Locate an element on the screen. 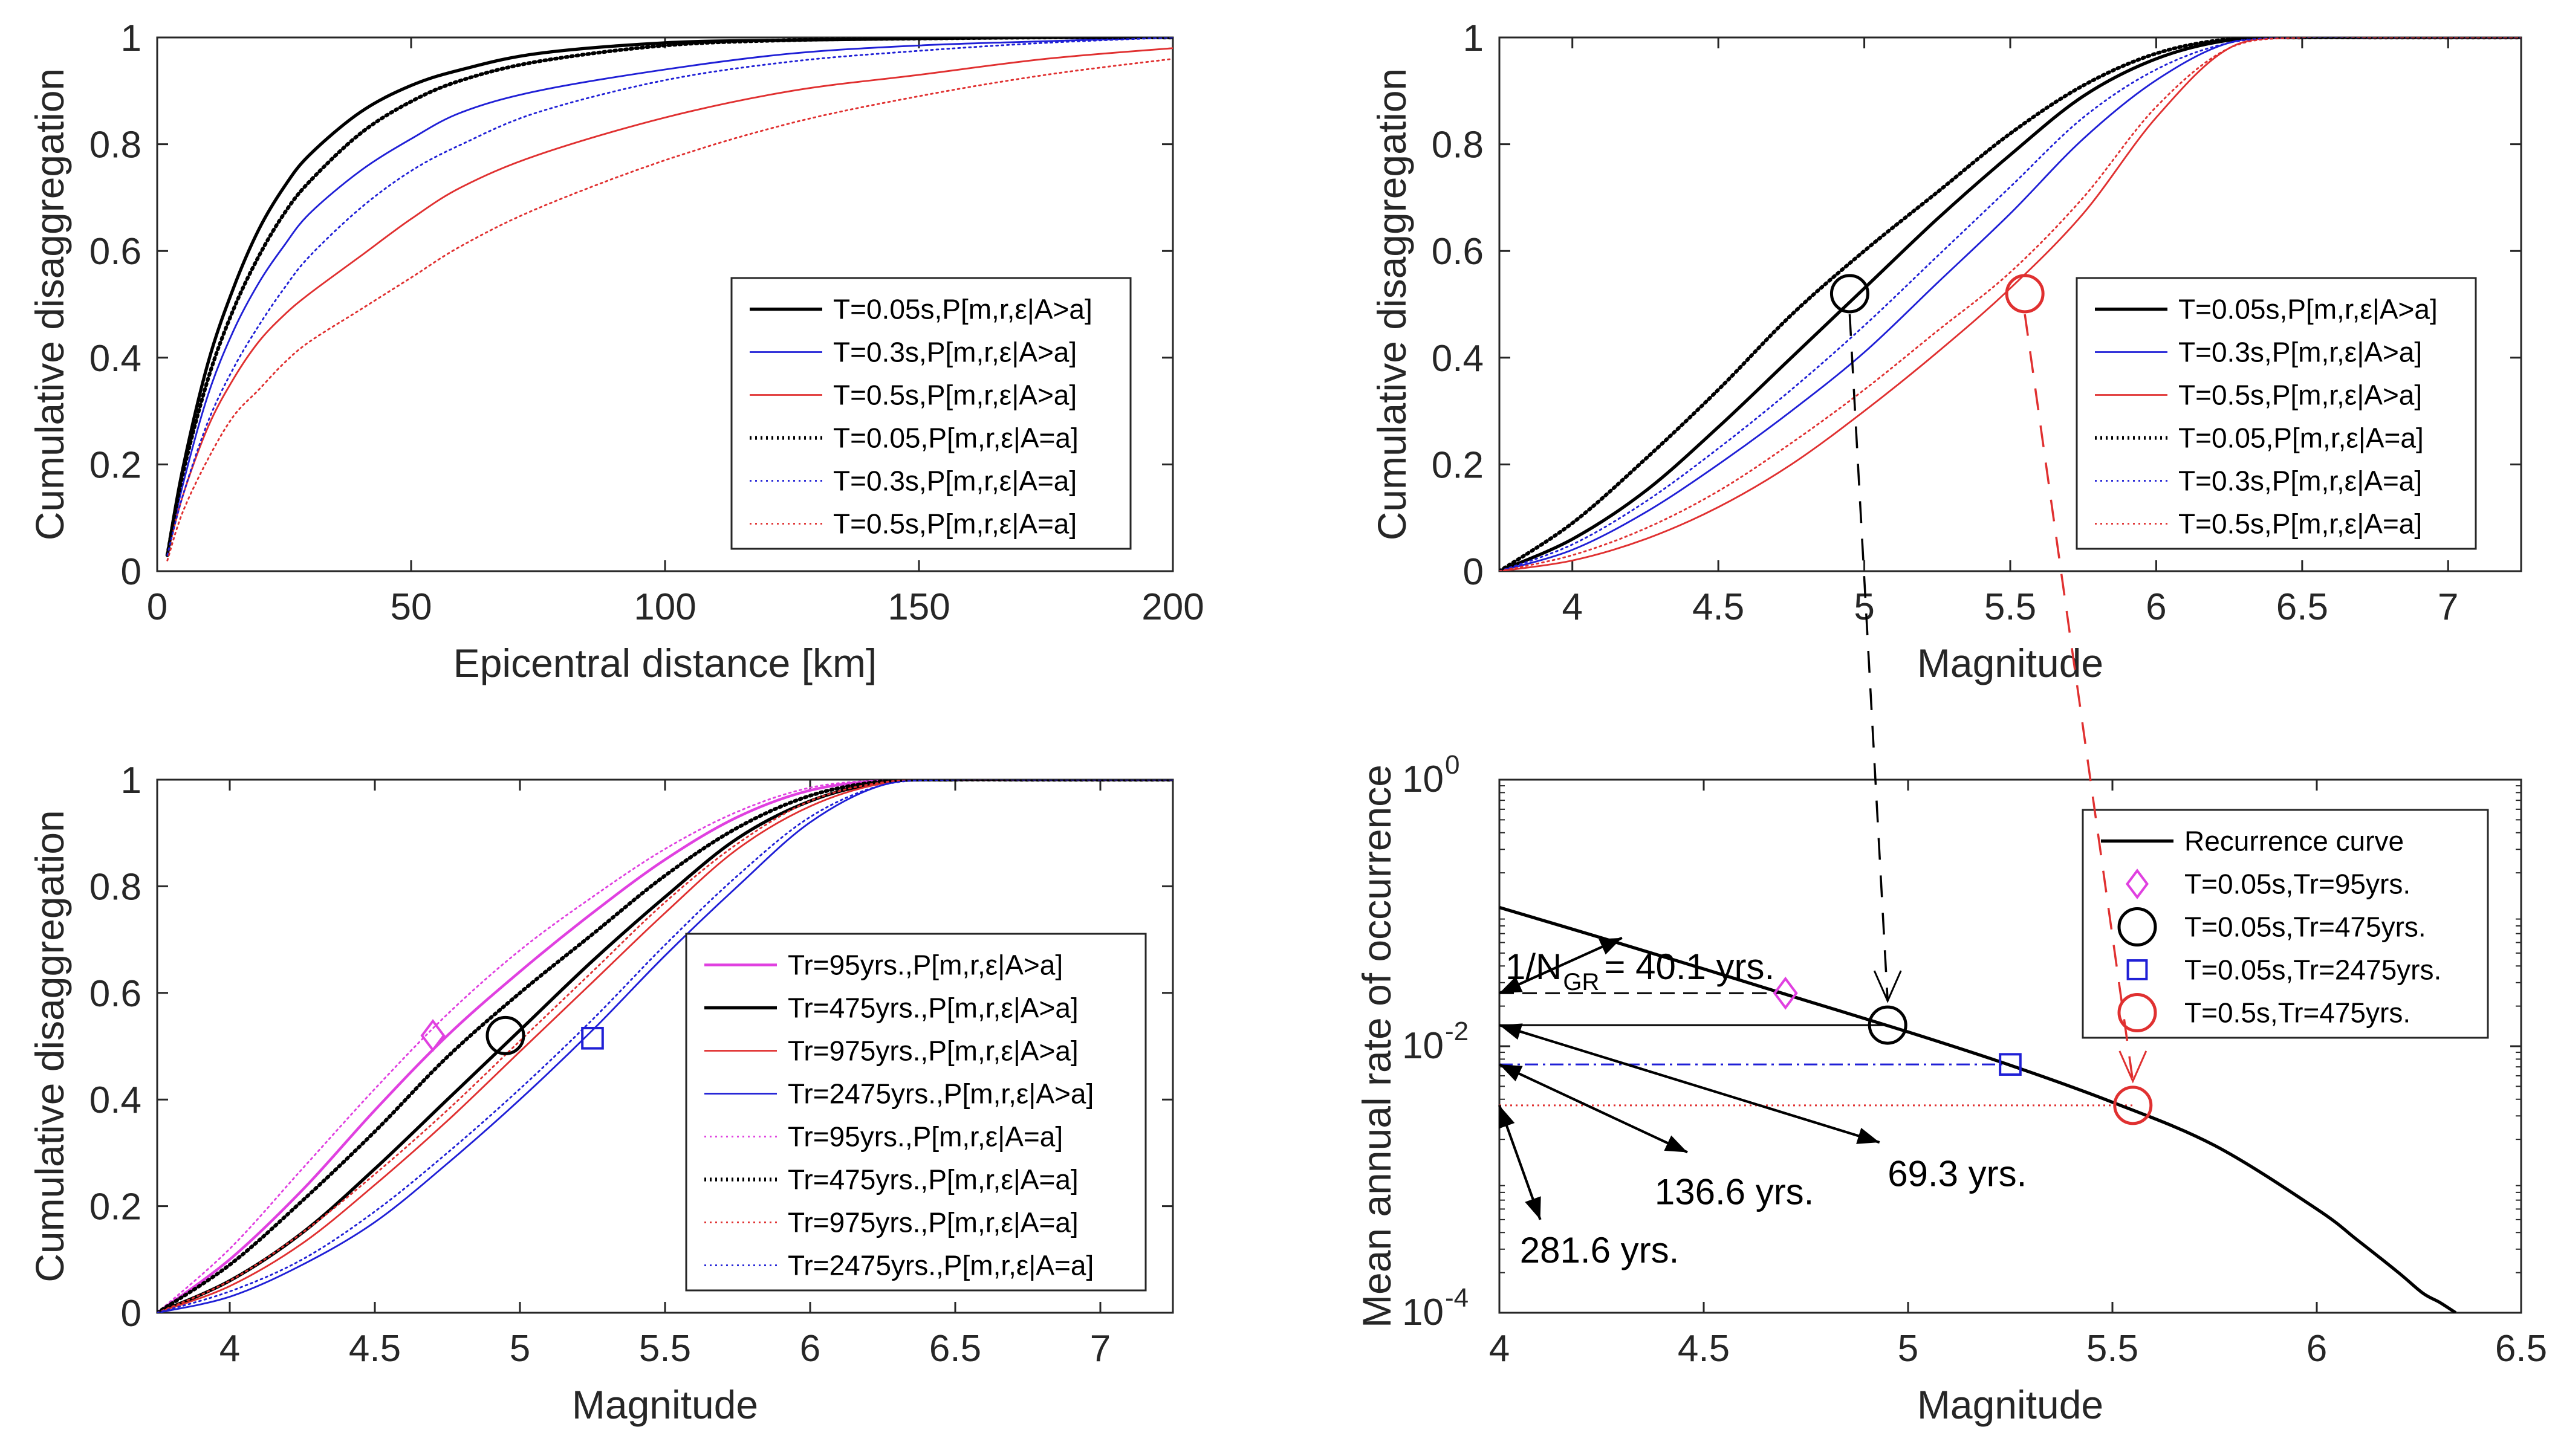  legend-label: T=0.5s,Tr=475yrs. is located at coordinates (2297, 1013).